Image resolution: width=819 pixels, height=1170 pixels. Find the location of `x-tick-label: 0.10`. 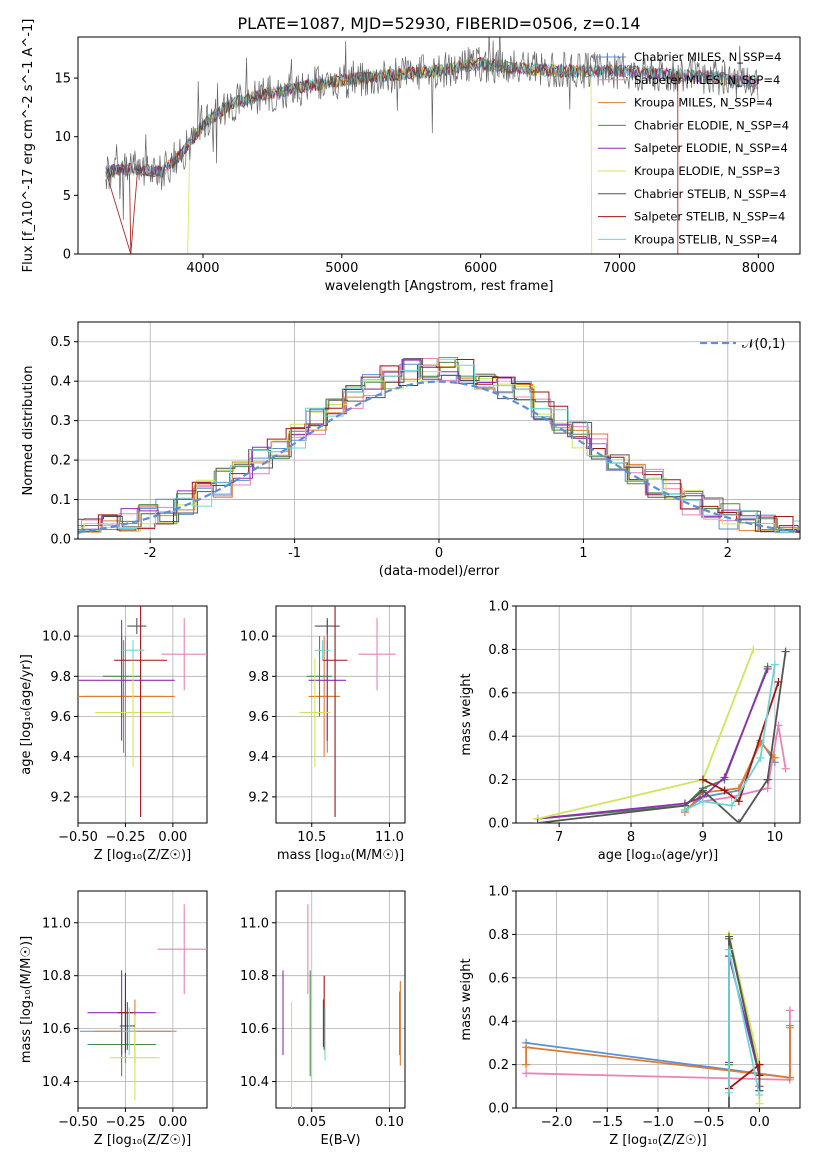

x-tick-label: 0.10 is located at coordinates (389, 1122).